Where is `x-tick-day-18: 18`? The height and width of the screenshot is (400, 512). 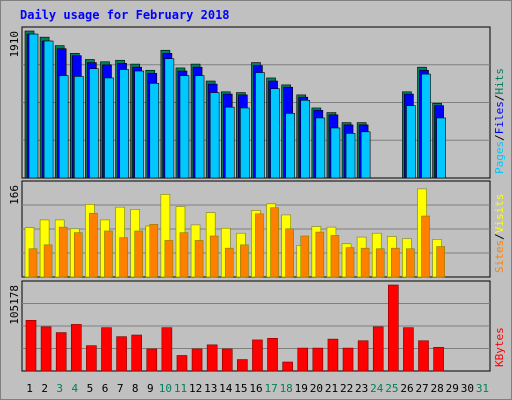 x-tick-day-18: 18 is located at coordinates (286, 388).